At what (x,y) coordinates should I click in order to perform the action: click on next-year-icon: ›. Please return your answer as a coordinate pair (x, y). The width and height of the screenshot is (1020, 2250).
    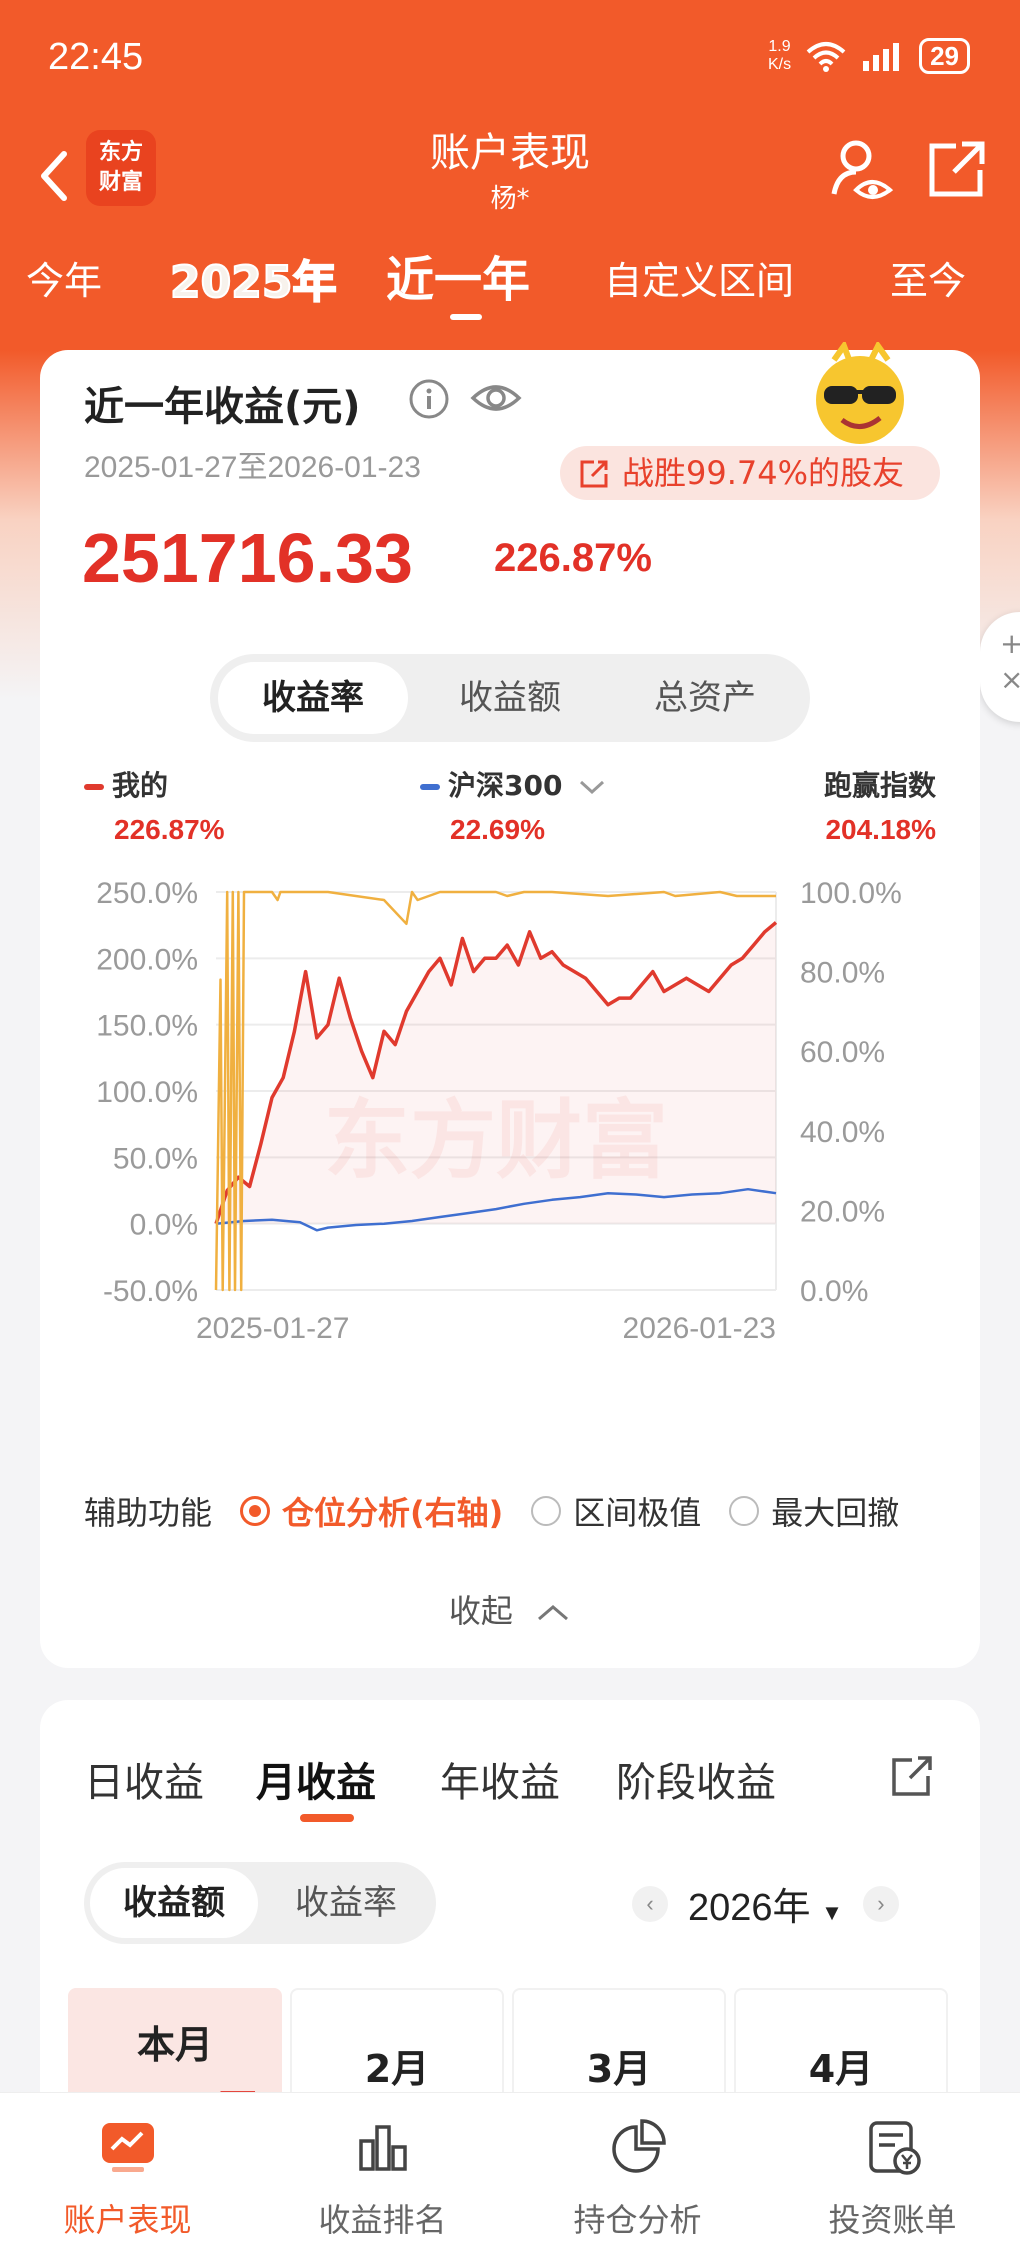
    Looking at the image, I should click on (880, 1903).